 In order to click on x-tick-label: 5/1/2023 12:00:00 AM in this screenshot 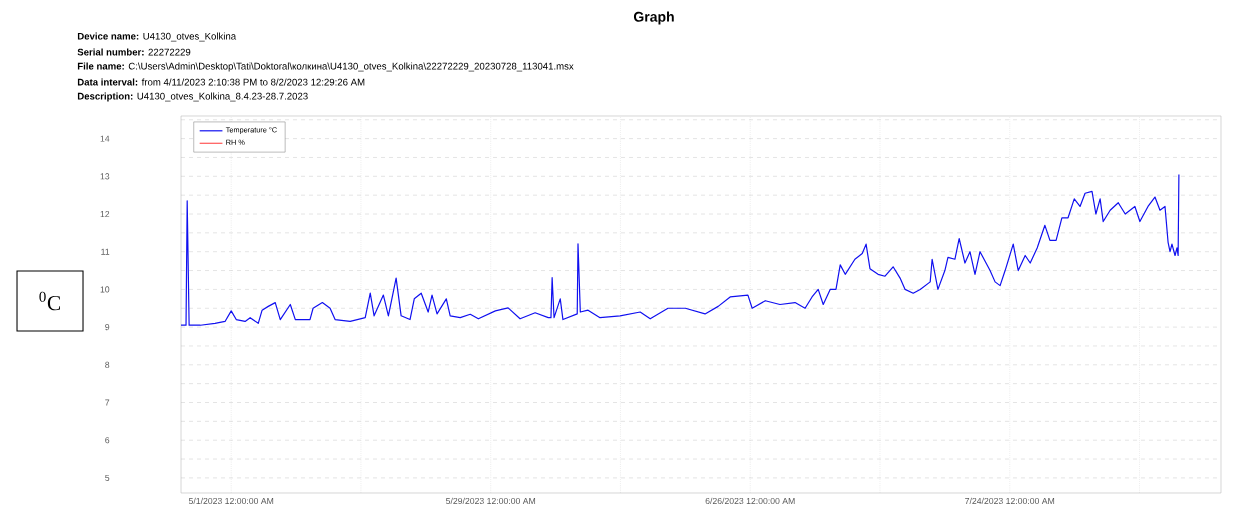, I will do `click(231, 501)`.